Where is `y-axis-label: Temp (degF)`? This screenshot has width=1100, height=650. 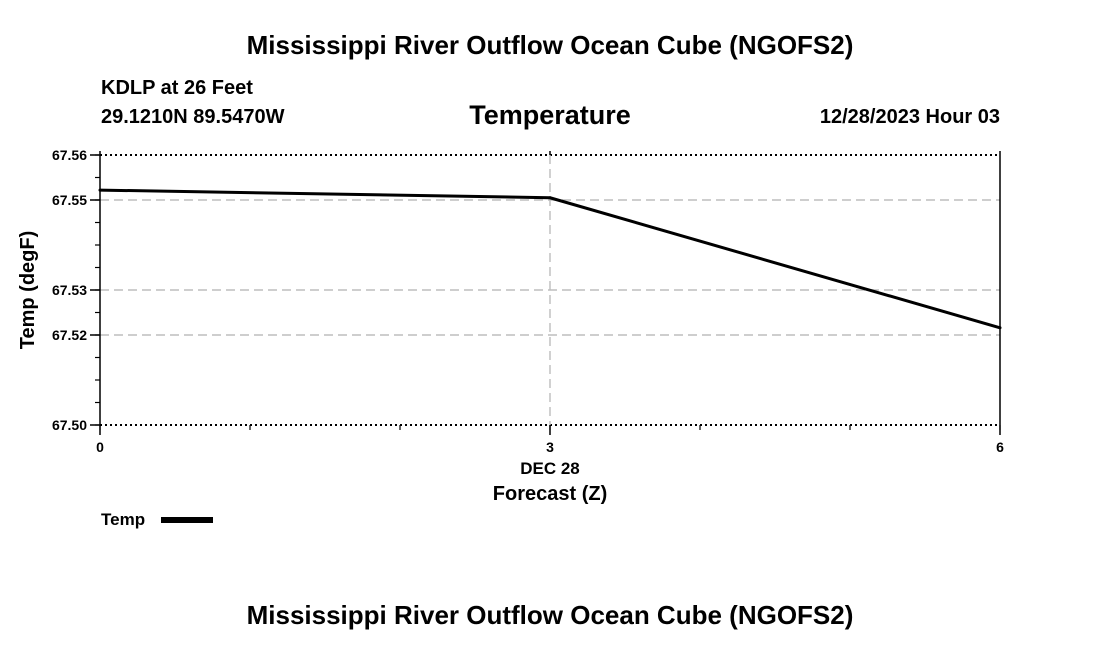
y-axis-label: Temp (degF) is located at coordinates (28, 290).